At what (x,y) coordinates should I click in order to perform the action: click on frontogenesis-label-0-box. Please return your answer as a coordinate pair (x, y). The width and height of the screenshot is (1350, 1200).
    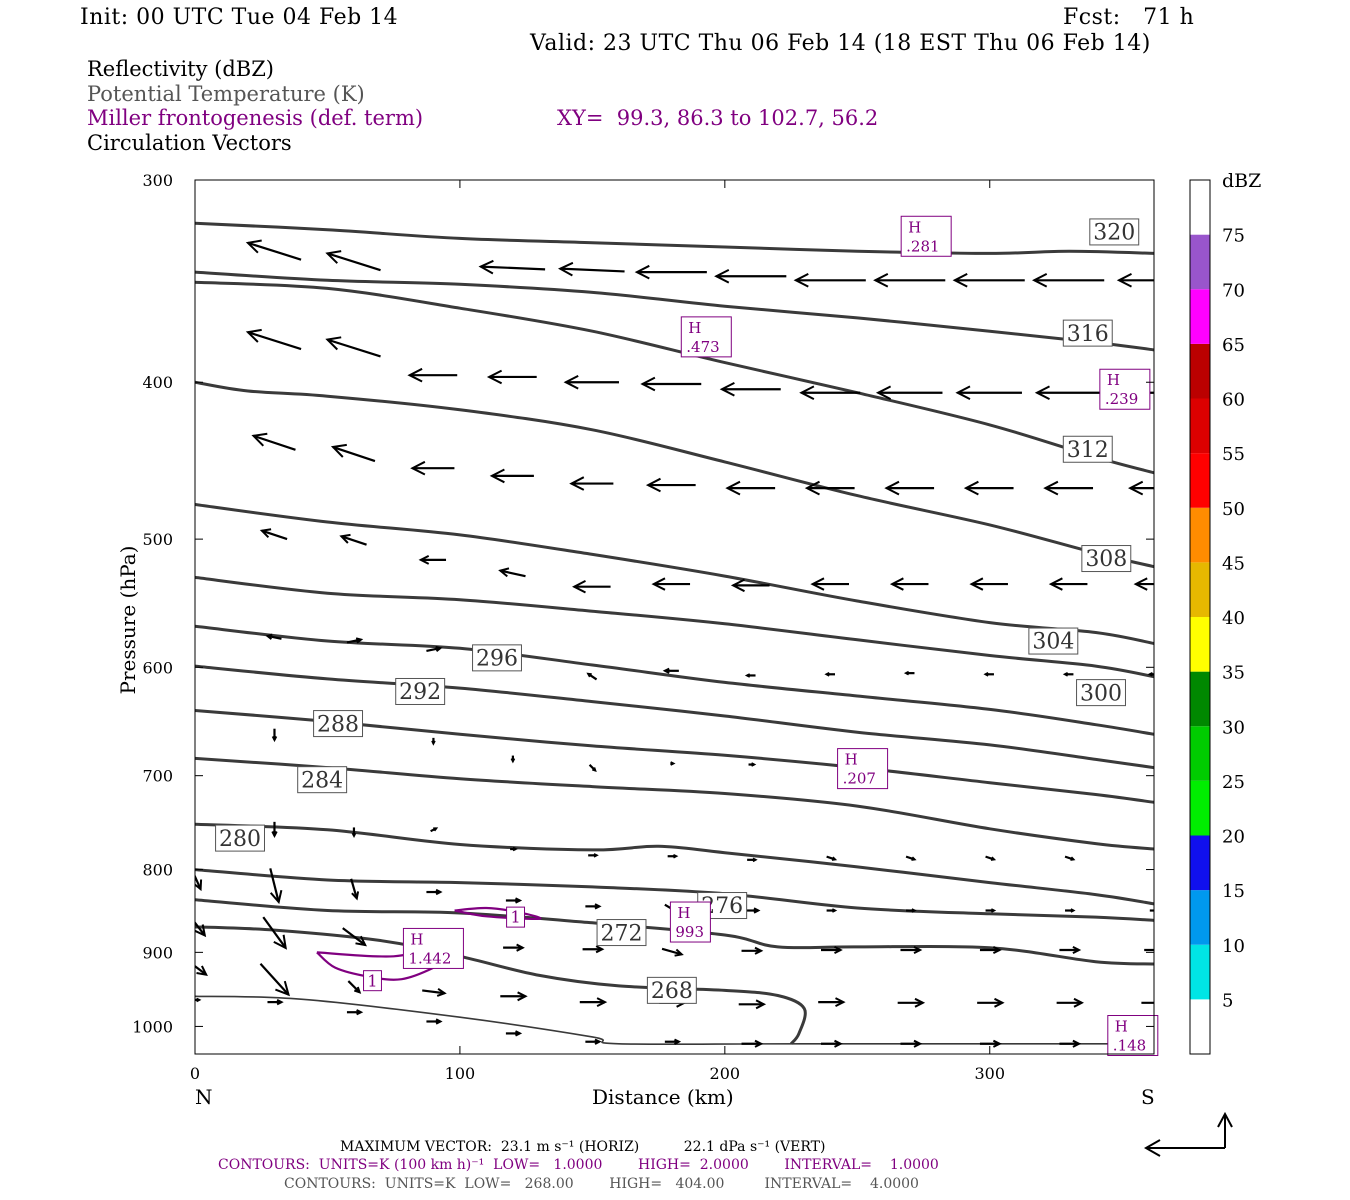
    Looking at the image, I should click on (372, 981).